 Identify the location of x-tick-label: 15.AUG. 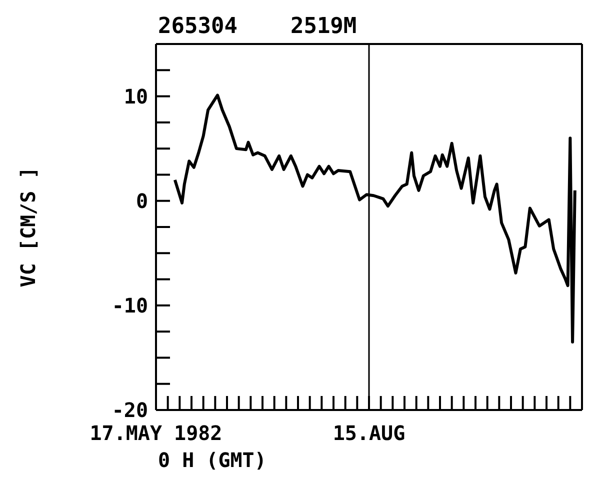
(369, 433).